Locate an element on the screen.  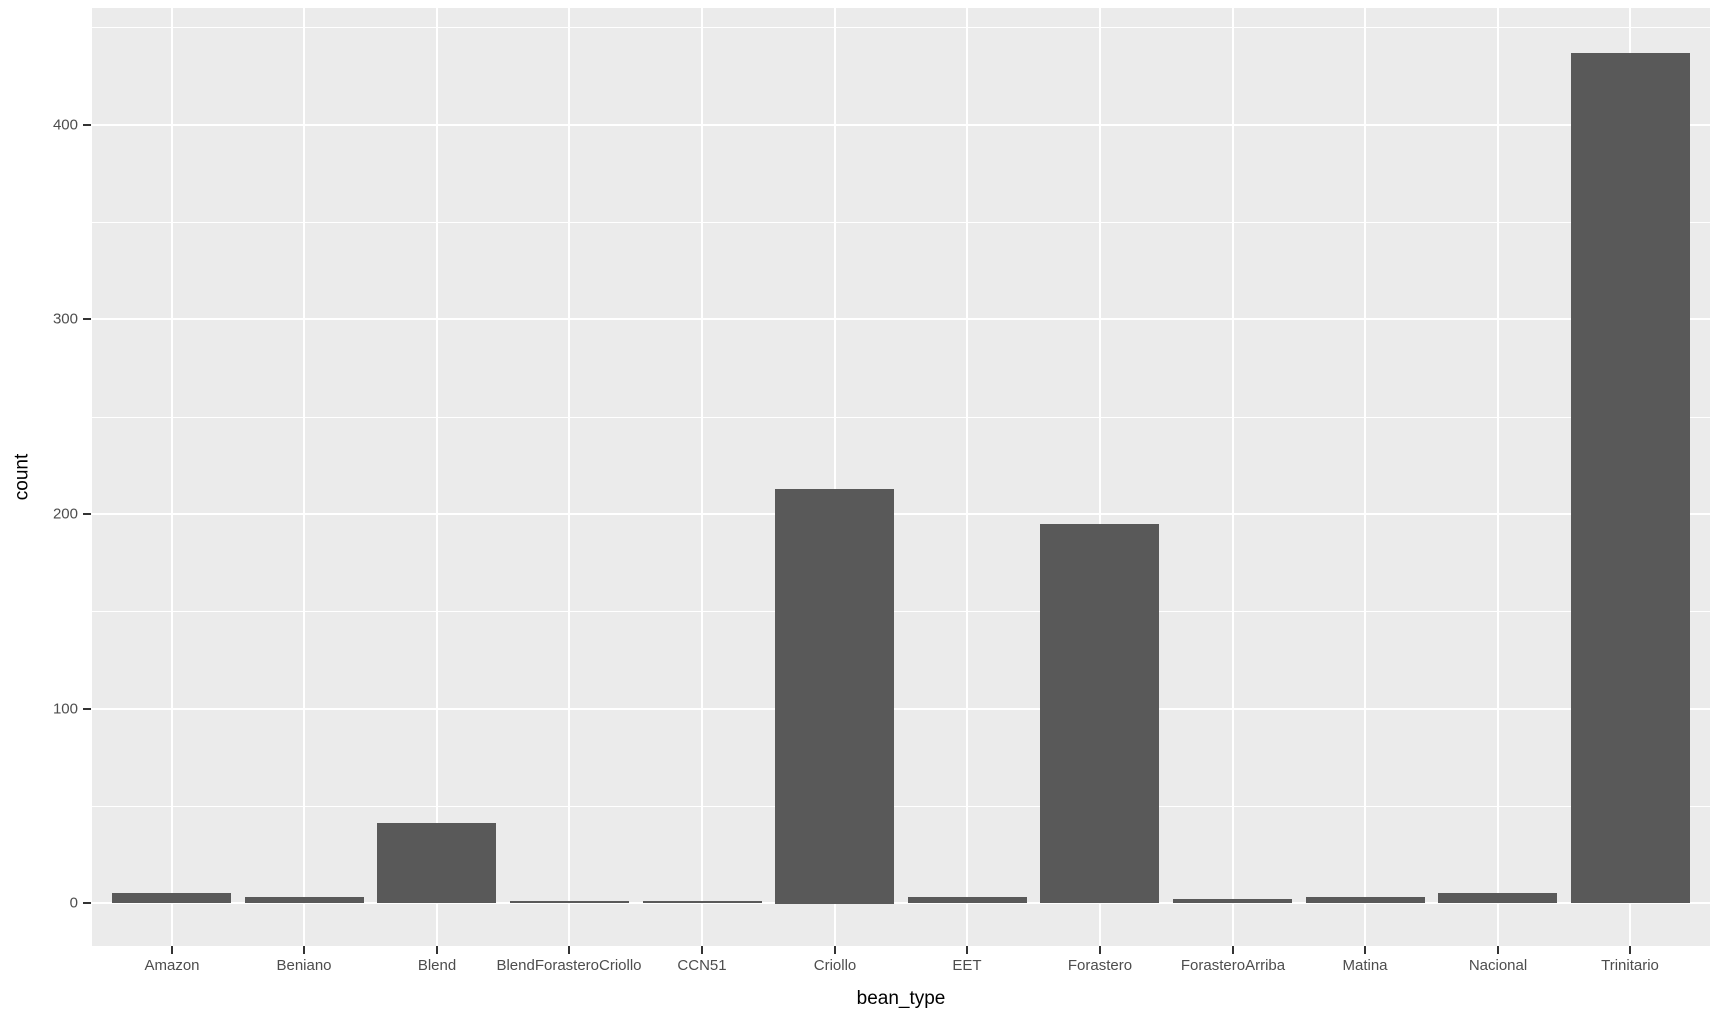
x-axis-tick-label: Blend is located at coordinates (437, 965).